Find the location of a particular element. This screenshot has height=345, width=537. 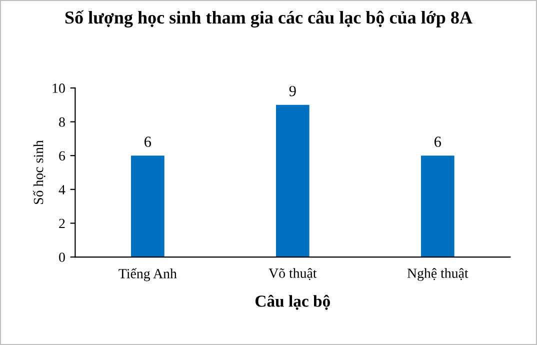

y-tick-label: 10 is located at coordinates (58, 88).